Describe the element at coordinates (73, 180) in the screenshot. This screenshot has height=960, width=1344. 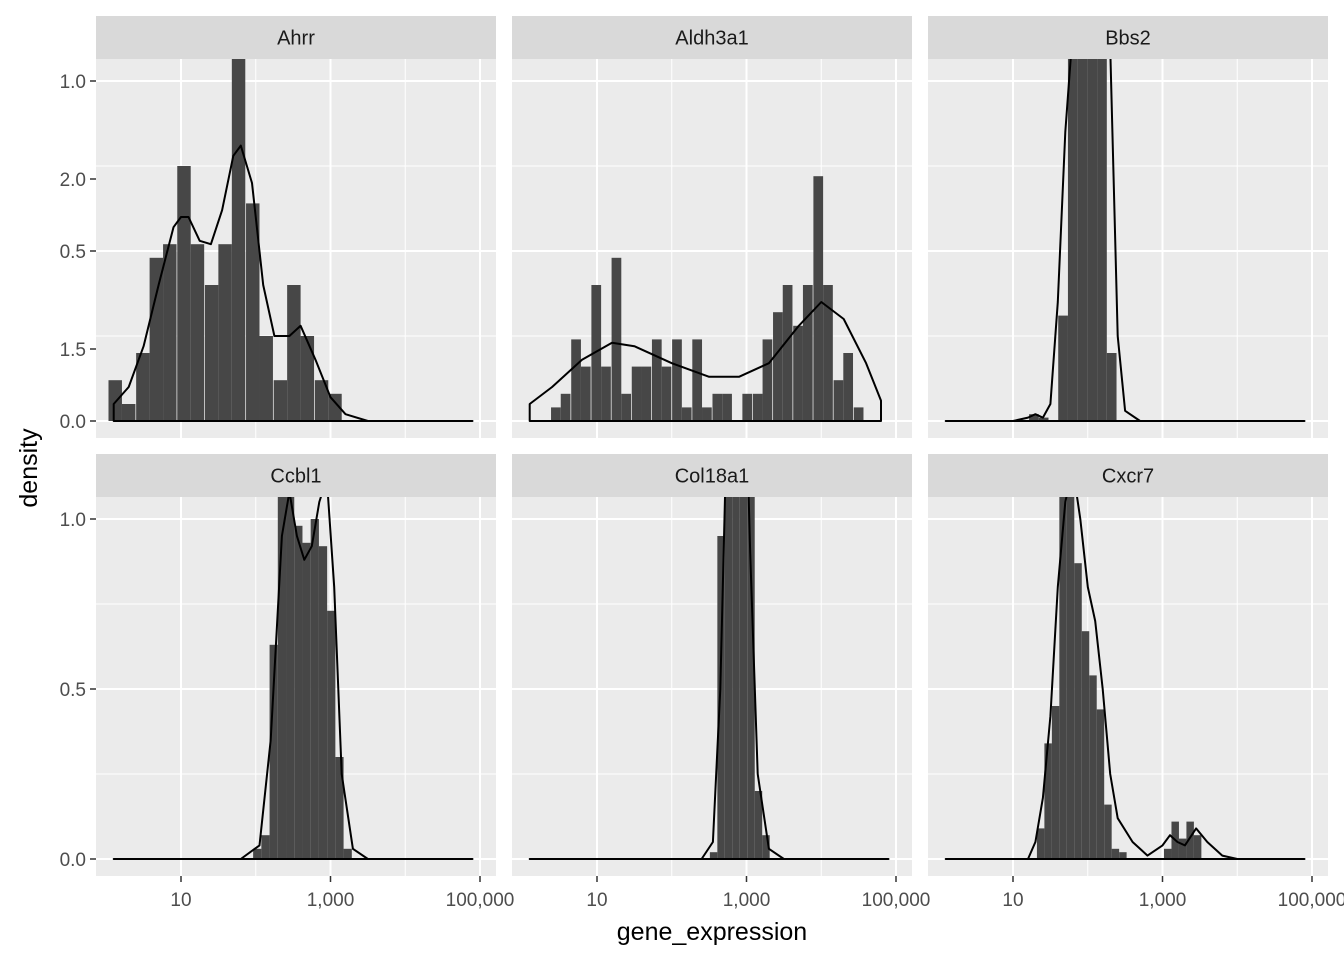
I see `y-tick-label: 2.0` at that location.